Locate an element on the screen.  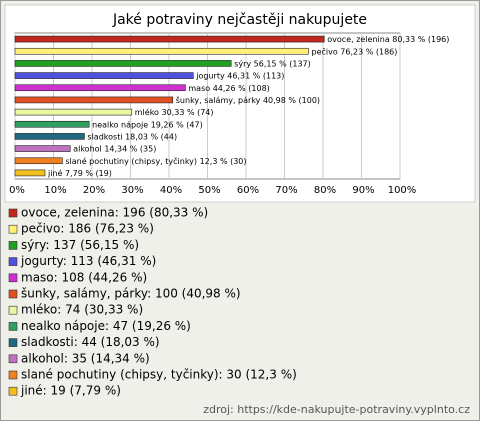
bar-value-label: 46,31 % (113) is located at coordinates (255, 75).